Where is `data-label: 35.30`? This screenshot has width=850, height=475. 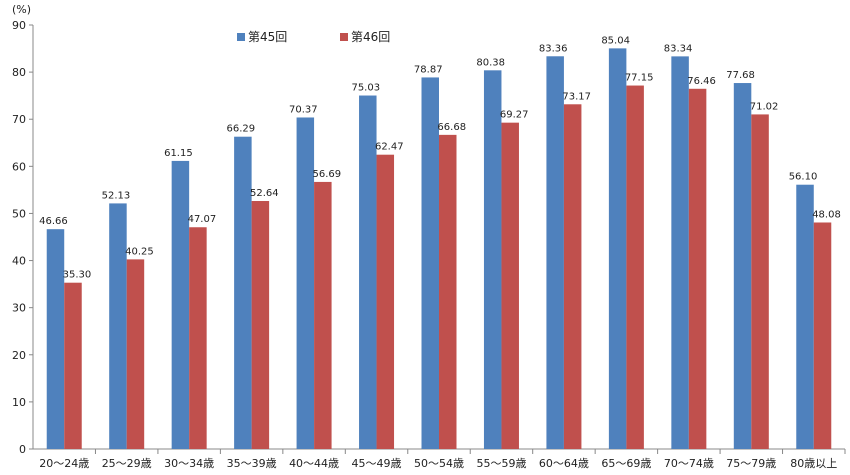
data-label: 35.30 is located at coordinates (77, 275).